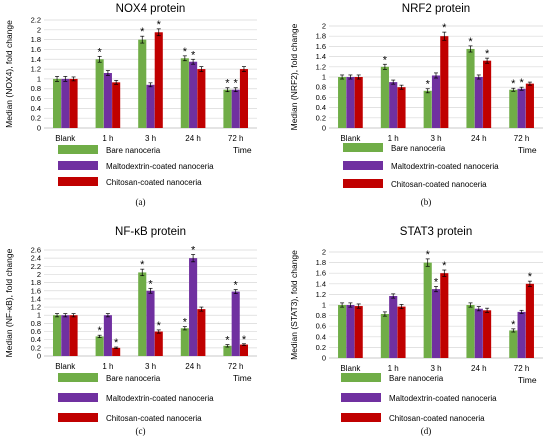 The height and width of the screenshot is (445, 550). What do you see at coordinates (294, 76) in the screenshot?
I see `y-axis-label: Median (NRF2), fold change` at bounding box center [294, 76].